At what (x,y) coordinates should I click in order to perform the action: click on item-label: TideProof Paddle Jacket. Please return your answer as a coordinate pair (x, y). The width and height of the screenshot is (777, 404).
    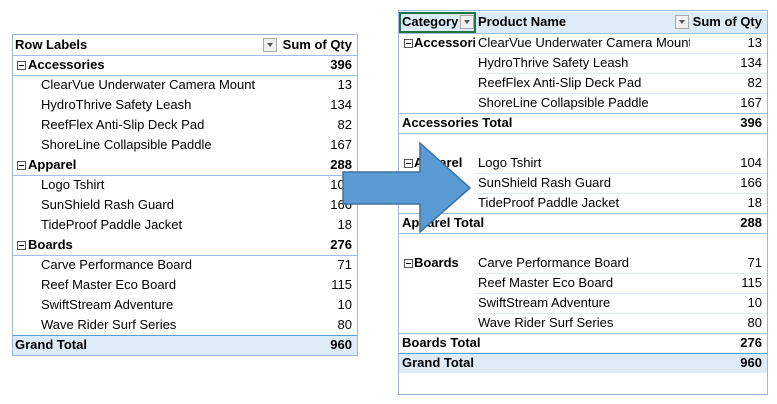
    Looking at the image, I should click on (112, 224).